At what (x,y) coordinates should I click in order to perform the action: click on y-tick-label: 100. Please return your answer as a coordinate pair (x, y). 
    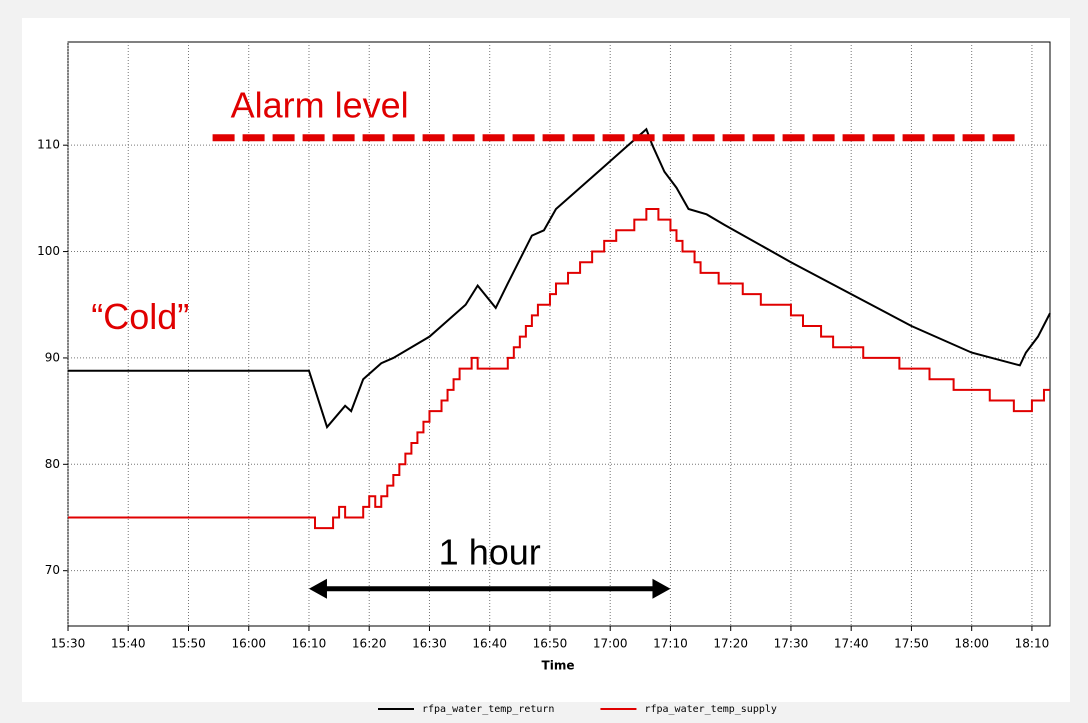
    Looking at the image, I should click on (48, 251).